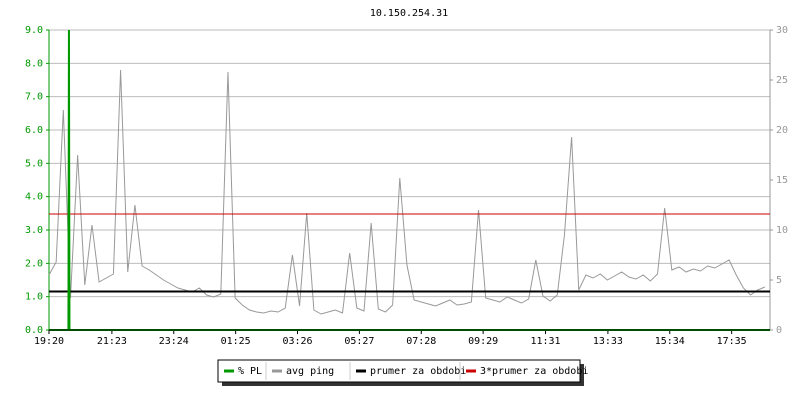  I want to click on y2-tick-label: 15, so click(782, 180).